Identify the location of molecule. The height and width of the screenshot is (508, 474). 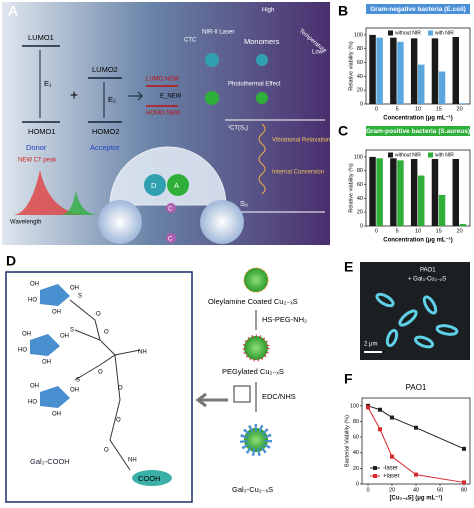
(212, 98).